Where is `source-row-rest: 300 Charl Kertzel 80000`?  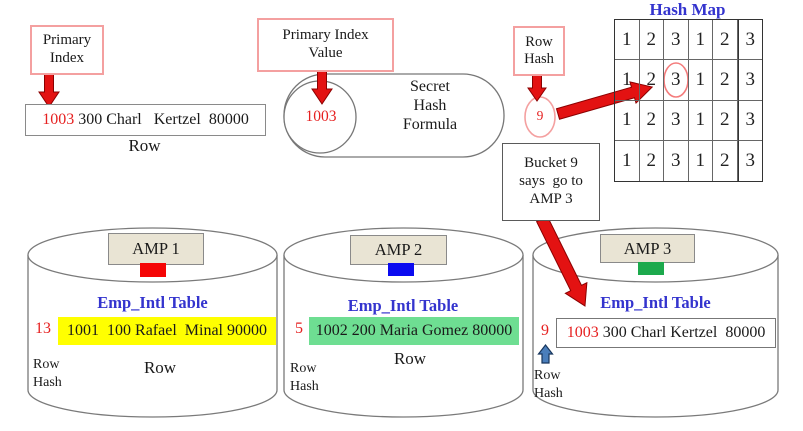 source-row-rest: 300 Charl Kertzel 80000 is located at coordinates (161, 119).